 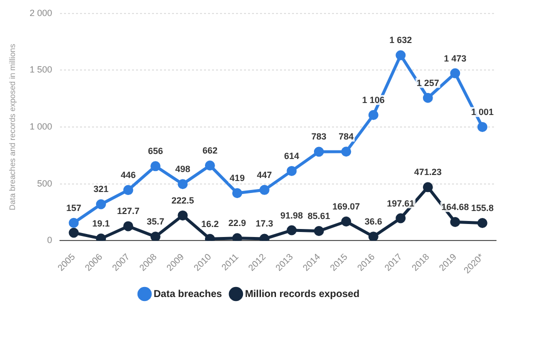 What do you see at coordinates (482, 111) in the screenshot?
I see `data-label: 1 001` at bounding box center [482, 111].